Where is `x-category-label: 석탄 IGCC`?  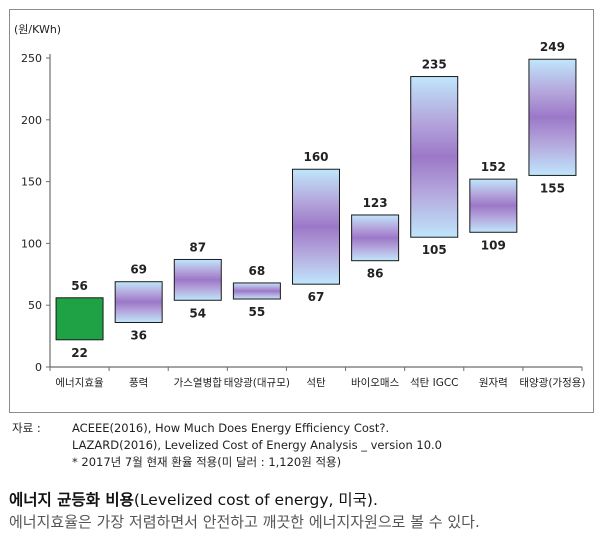 x-category-label: 석탄 IGCC is located at coordinates (434, 383).